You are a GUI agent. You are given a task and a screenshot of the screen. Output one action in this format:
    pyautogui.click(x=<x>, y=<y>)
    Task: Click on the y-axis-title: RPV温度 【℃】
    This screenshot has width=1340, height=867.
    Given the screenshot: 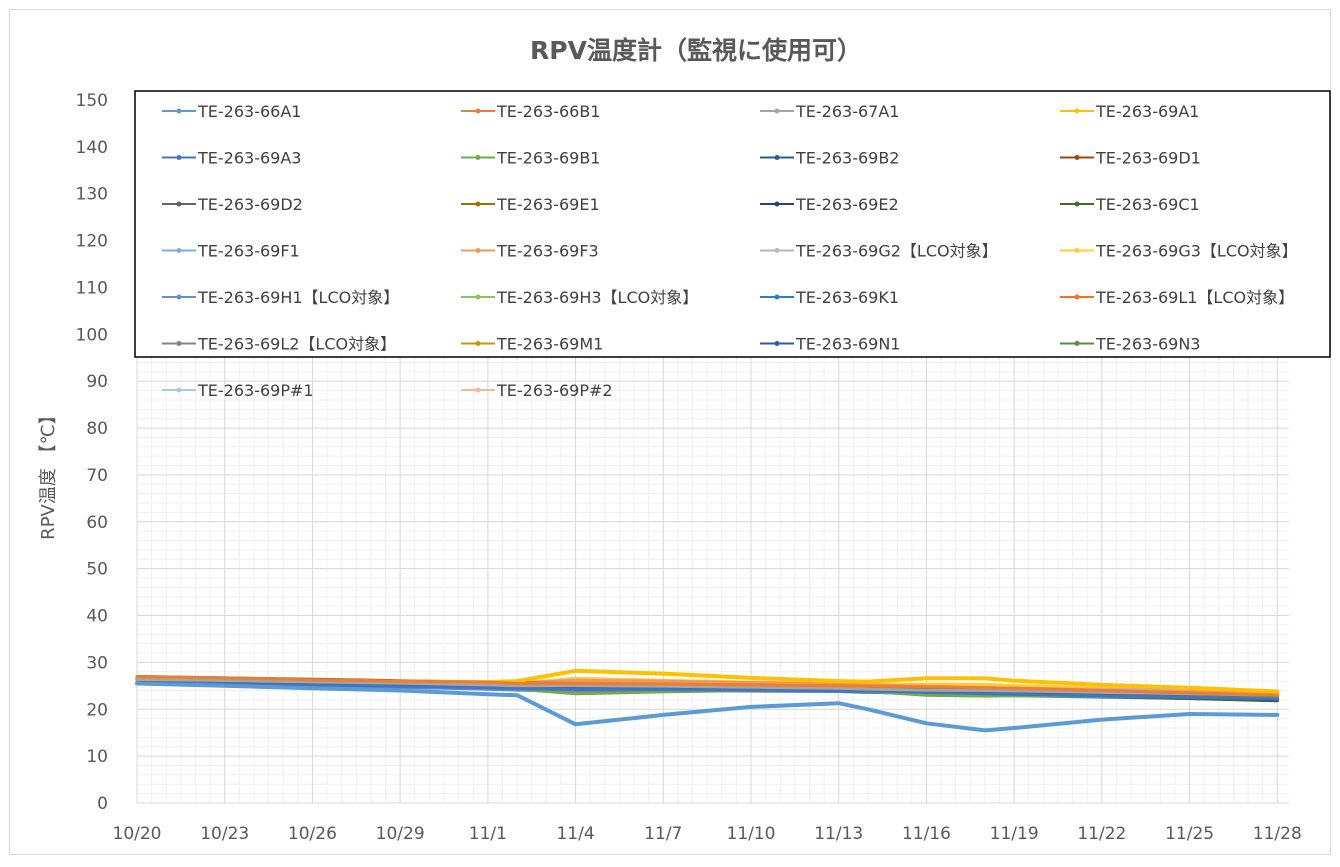 What is the action you would take?
    pyautogui.click(x=48, y=473)
    